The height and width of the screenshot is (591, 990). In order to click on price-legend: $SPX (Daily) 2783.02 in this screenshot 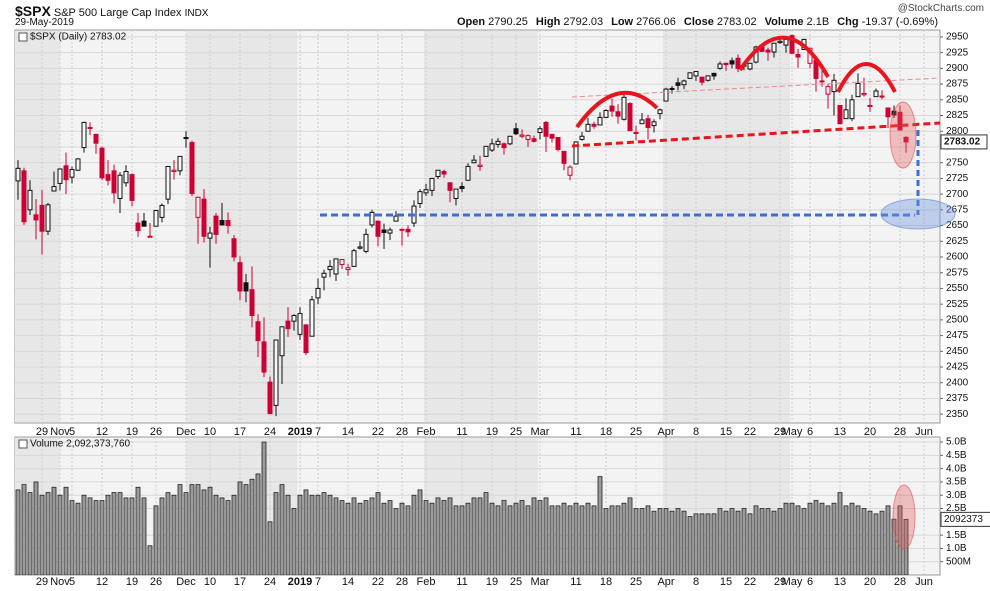, I will do `click(72, 37)`.